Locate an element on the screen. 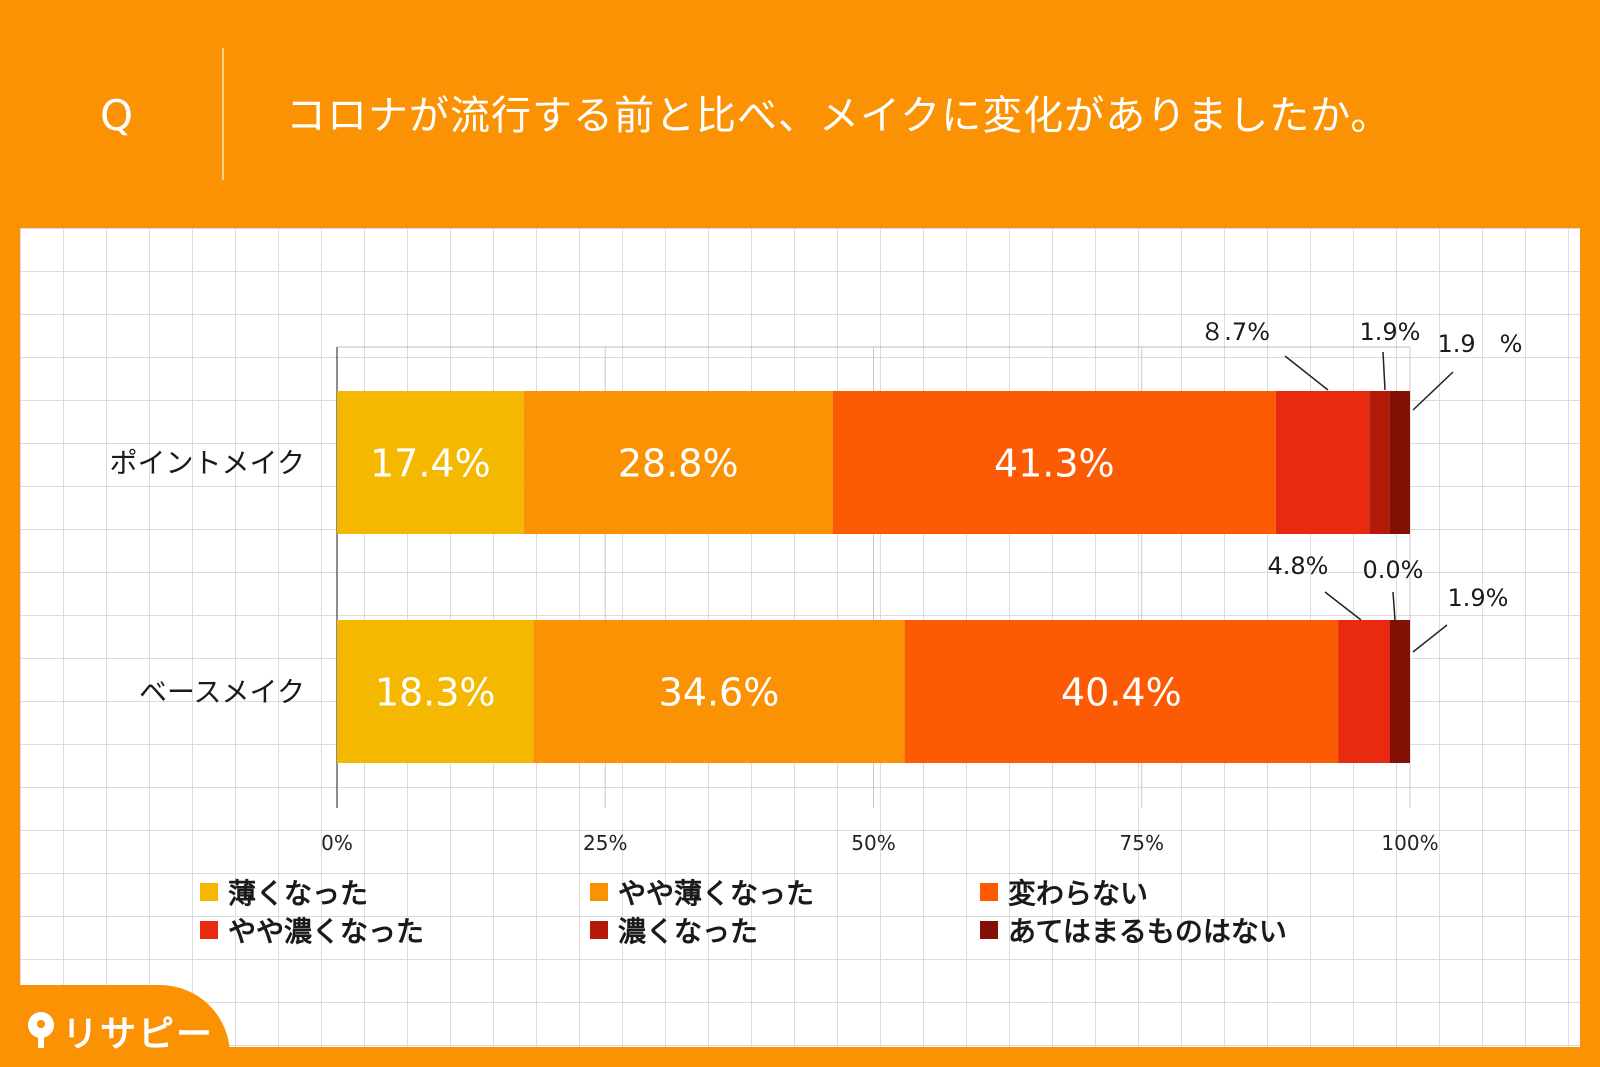  legend-label: 変わらない is located at coordinates (1078, 893).